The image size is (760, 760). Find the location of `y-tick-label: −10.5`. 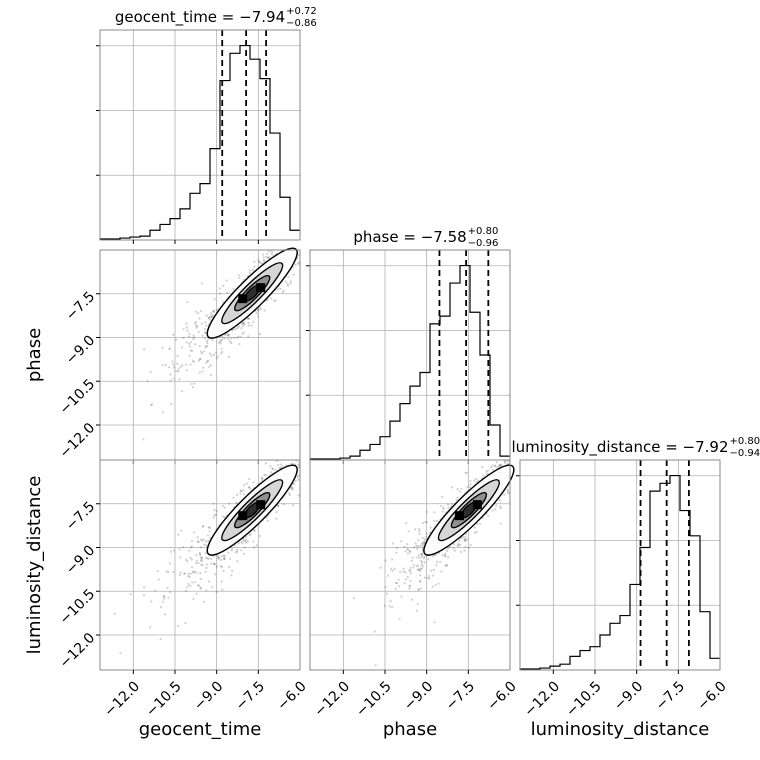

y-tick-label: −10.5 is located at coordinates (78, 397).